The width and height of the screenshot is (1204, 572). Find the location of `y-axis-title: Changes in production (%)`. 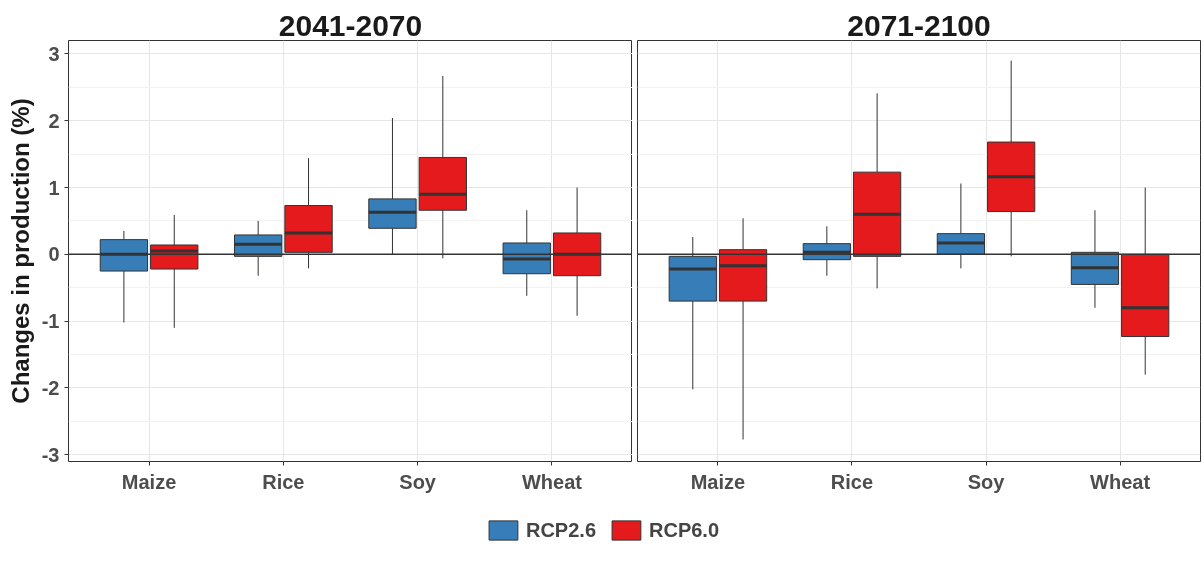

y-axis-title: Changes in production (%) is located at coordinates (20, 251).